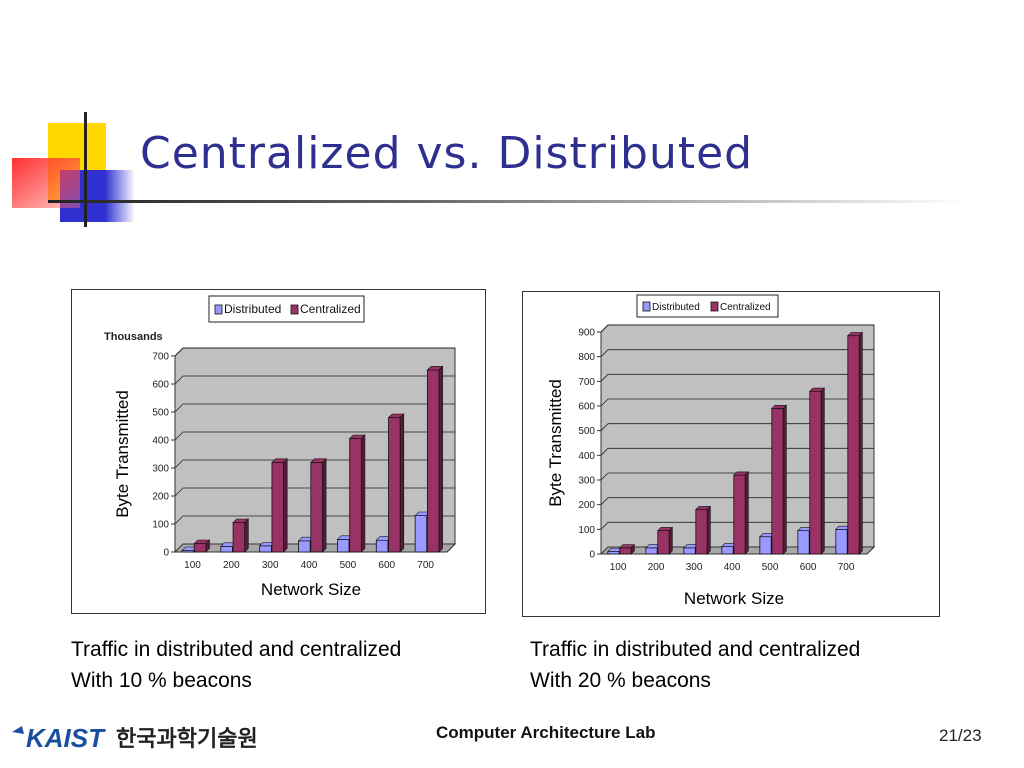  I want to click on x-tick-label: 100, so click(192, 565).